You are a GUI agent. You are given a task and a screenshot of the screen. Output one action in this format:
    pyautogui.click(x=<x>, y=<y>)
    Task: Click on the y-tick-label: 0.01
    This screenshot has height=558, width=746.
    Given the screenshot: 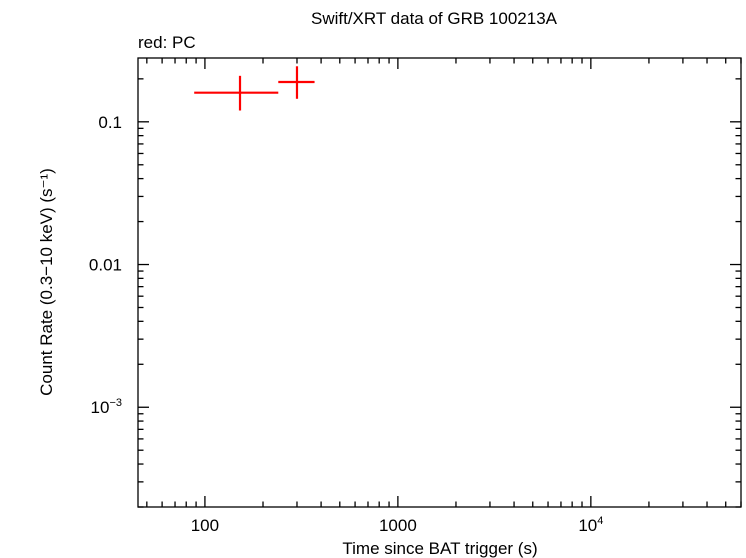 What is the action you would take?
    pyautogui.click(x=105, y=265)
    